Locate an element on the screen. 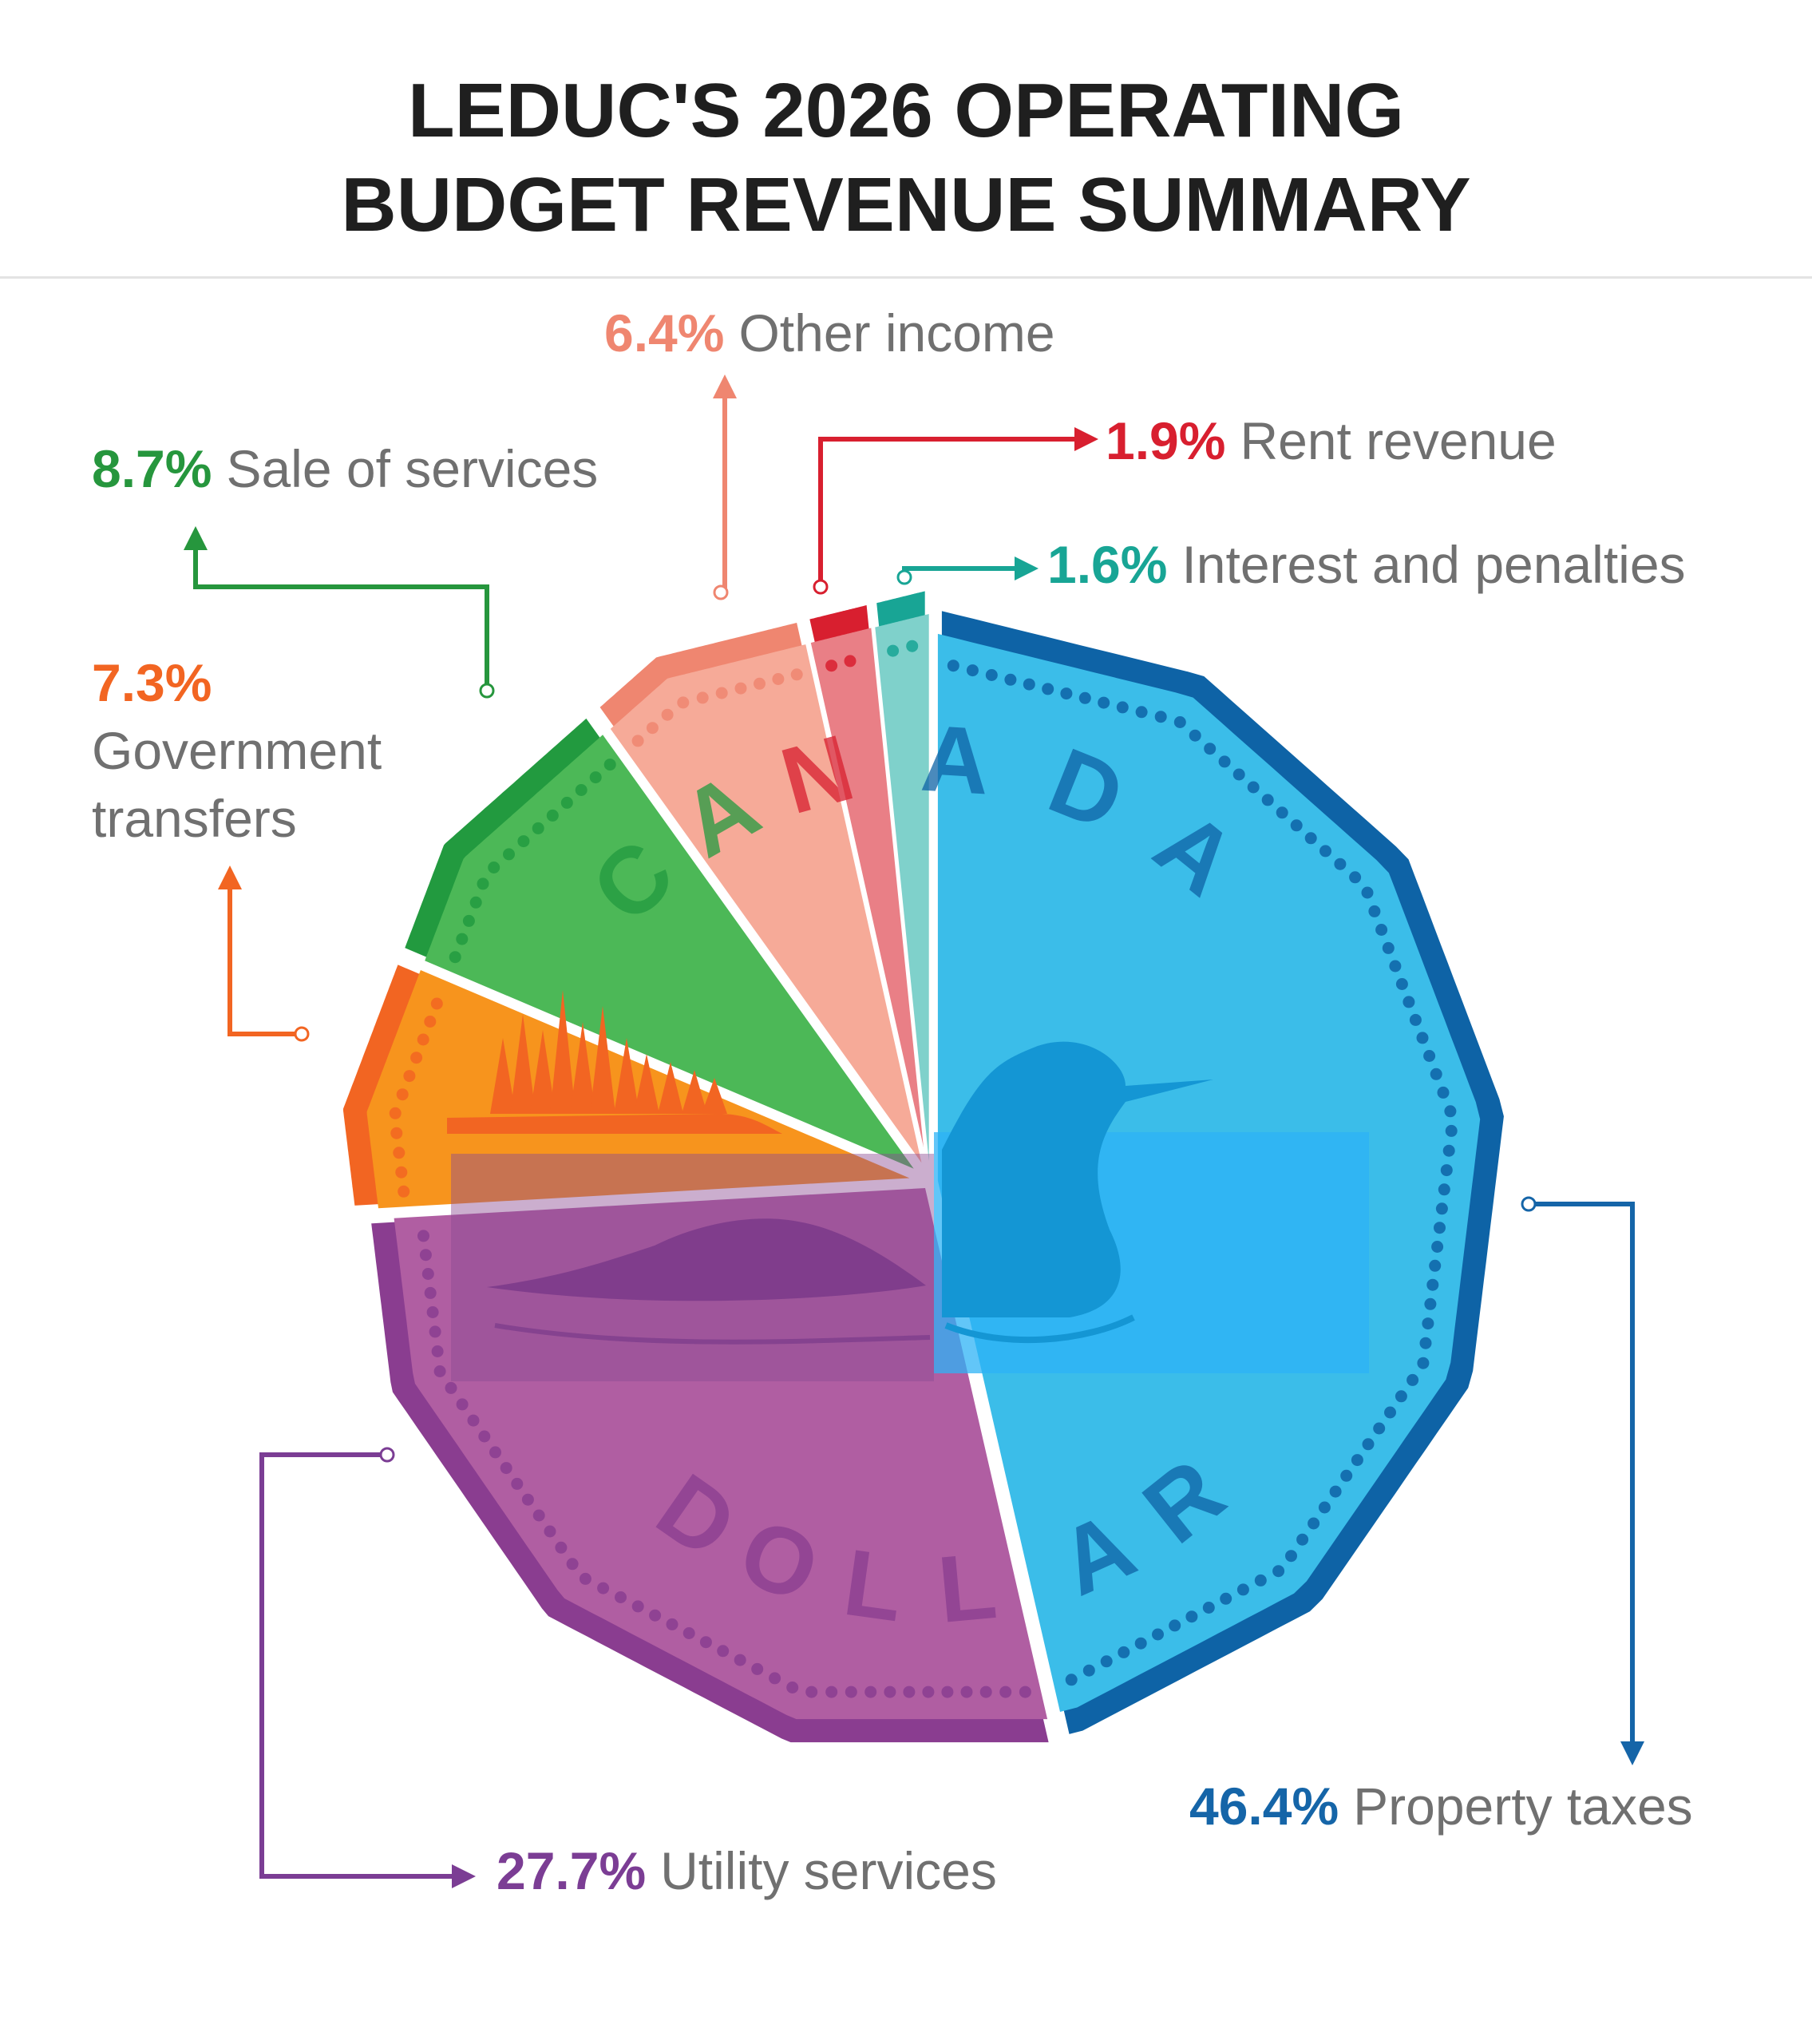 Image resolution: width=1812 pixels, height=2044 pixels. slice-percent-label: 1.6% is located at coordinates (1107, 564).